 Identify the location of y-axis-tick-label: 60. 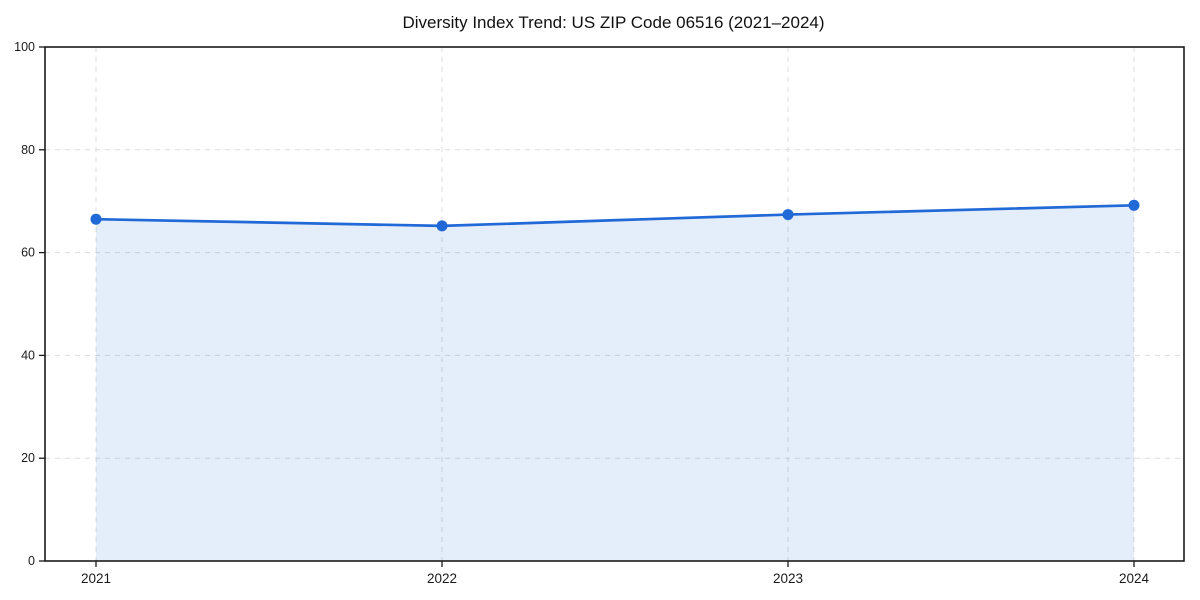
(28, 253).